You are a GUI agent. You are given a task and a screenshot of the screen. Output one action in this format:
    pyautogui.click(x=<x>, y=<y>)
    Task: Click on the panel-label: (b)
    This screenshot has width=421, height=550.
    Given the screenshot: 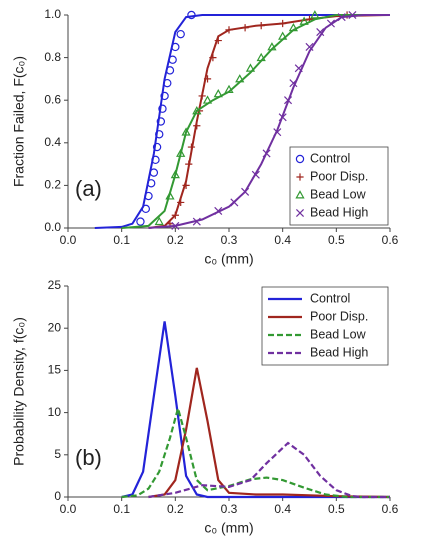 What is the action you would take?
    pyautogui.click(x=88, y=457)
    